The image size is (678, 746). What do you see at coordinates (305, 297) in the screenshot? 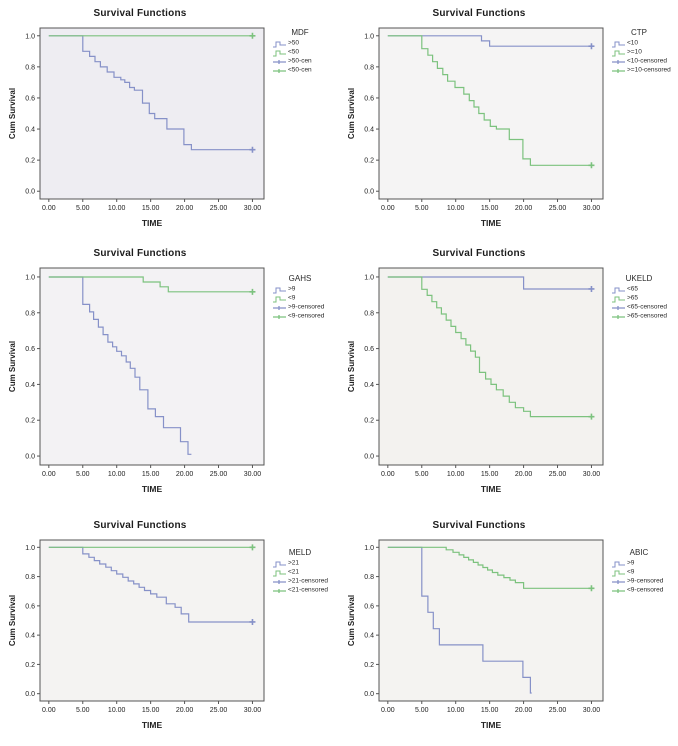
I see `legend: GAHS >9 <9 >9-censored <9-censored` at bounding box center [305, 297].